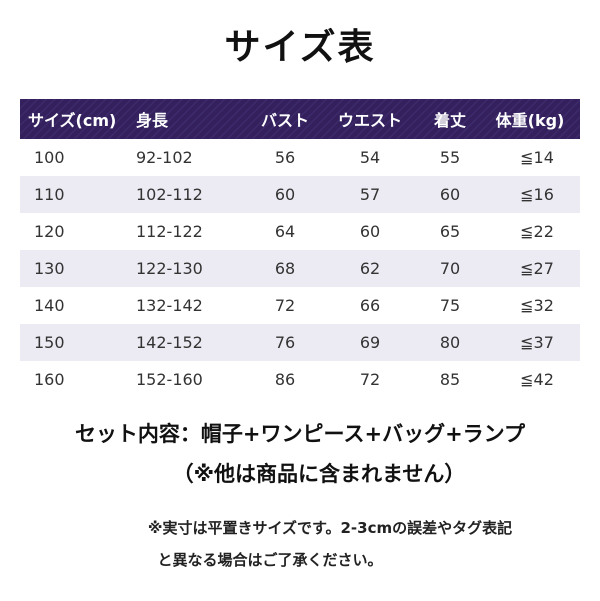  What do you see at coordinates (370, 157) in the screenshot?
I see `cell-waist: 54` at bounding box center [370, 157].